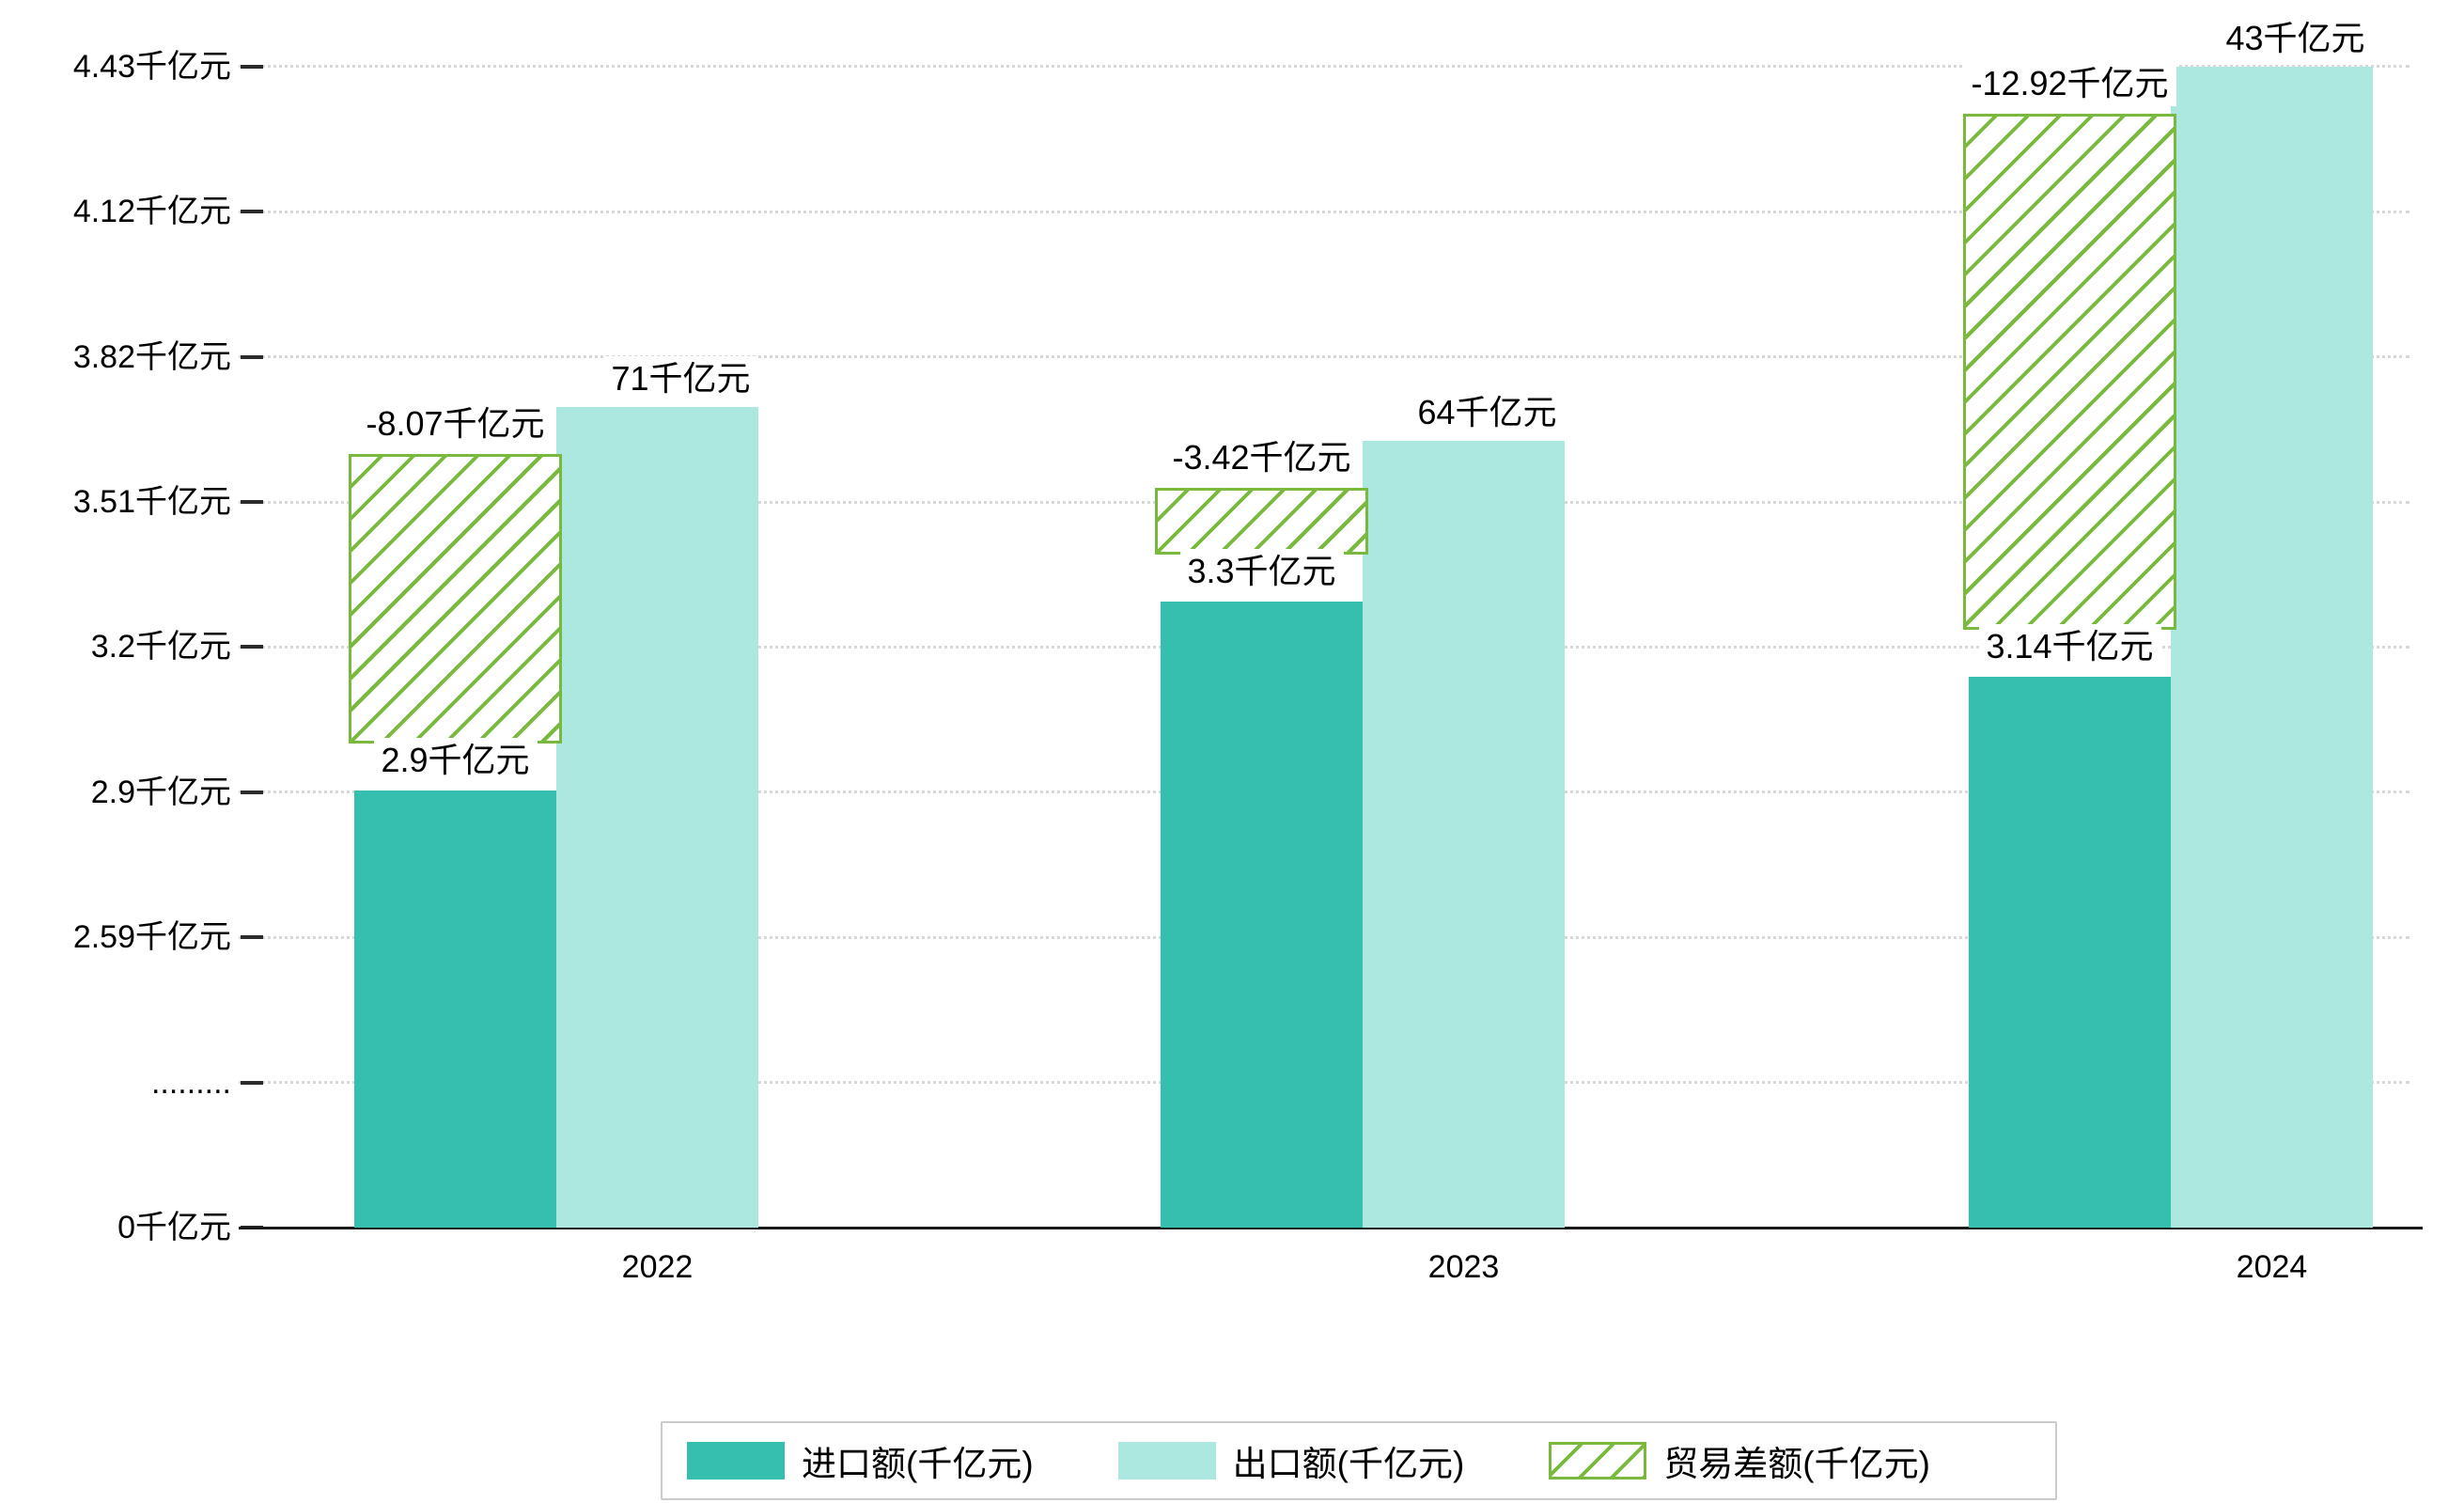  I want to click on import-swatch, so click(736, 1461).